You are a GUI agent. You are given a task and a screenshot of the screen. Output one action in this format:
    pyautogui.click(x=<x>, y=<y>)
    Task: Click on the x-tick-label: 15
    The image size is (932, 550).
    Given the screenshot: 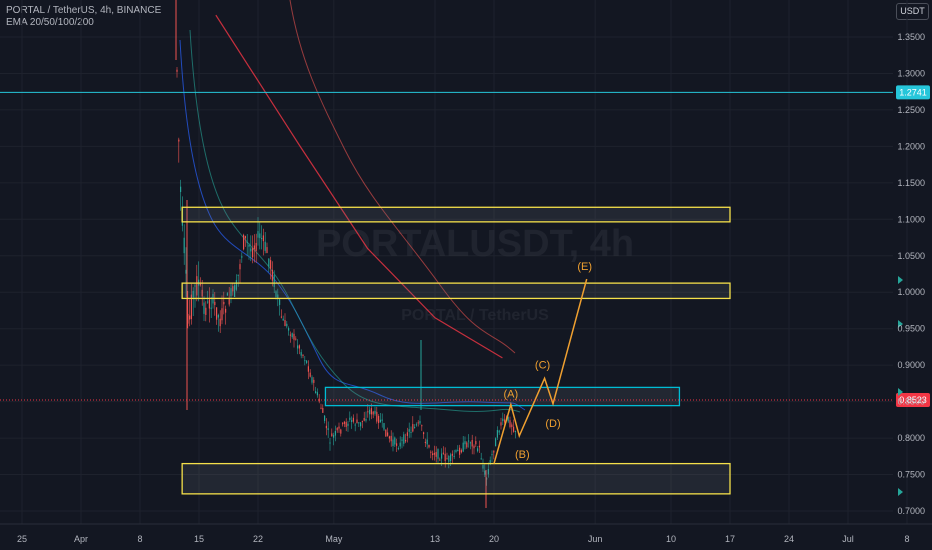 What is the action you would take?
    pyautogui.click(x=199, y=539)
    